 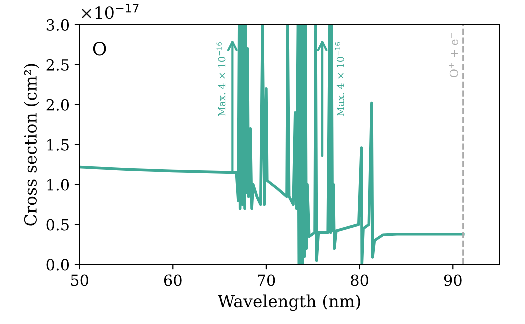 I want to click on y-tick-label: 1.0, so click(x=59, y=185).